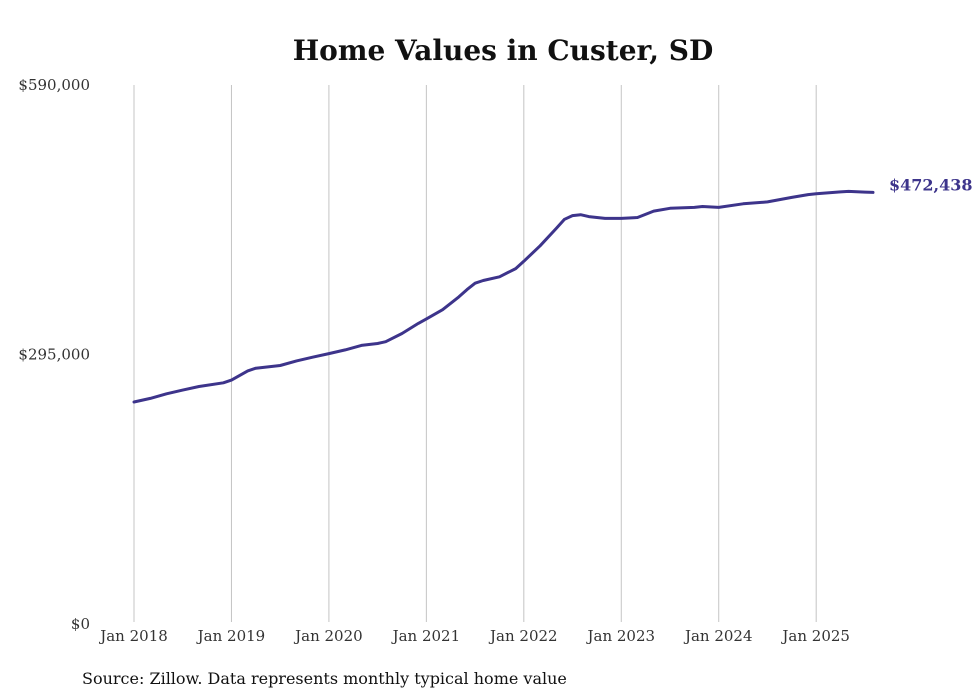 This screenshot has width=980, height=699. What do you see at coordinates (523, 636) in the screenshot?
I see `x-tick-label: Jan 2022` at bounding box center [523, 636].